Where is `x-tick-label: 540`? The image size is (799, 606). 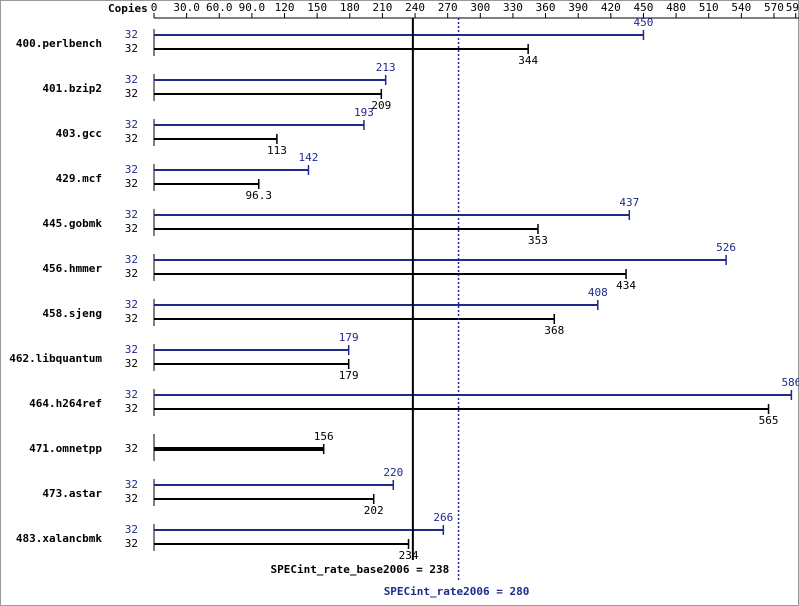 x-tick-label: 540 is located at coordinates (741, 7).